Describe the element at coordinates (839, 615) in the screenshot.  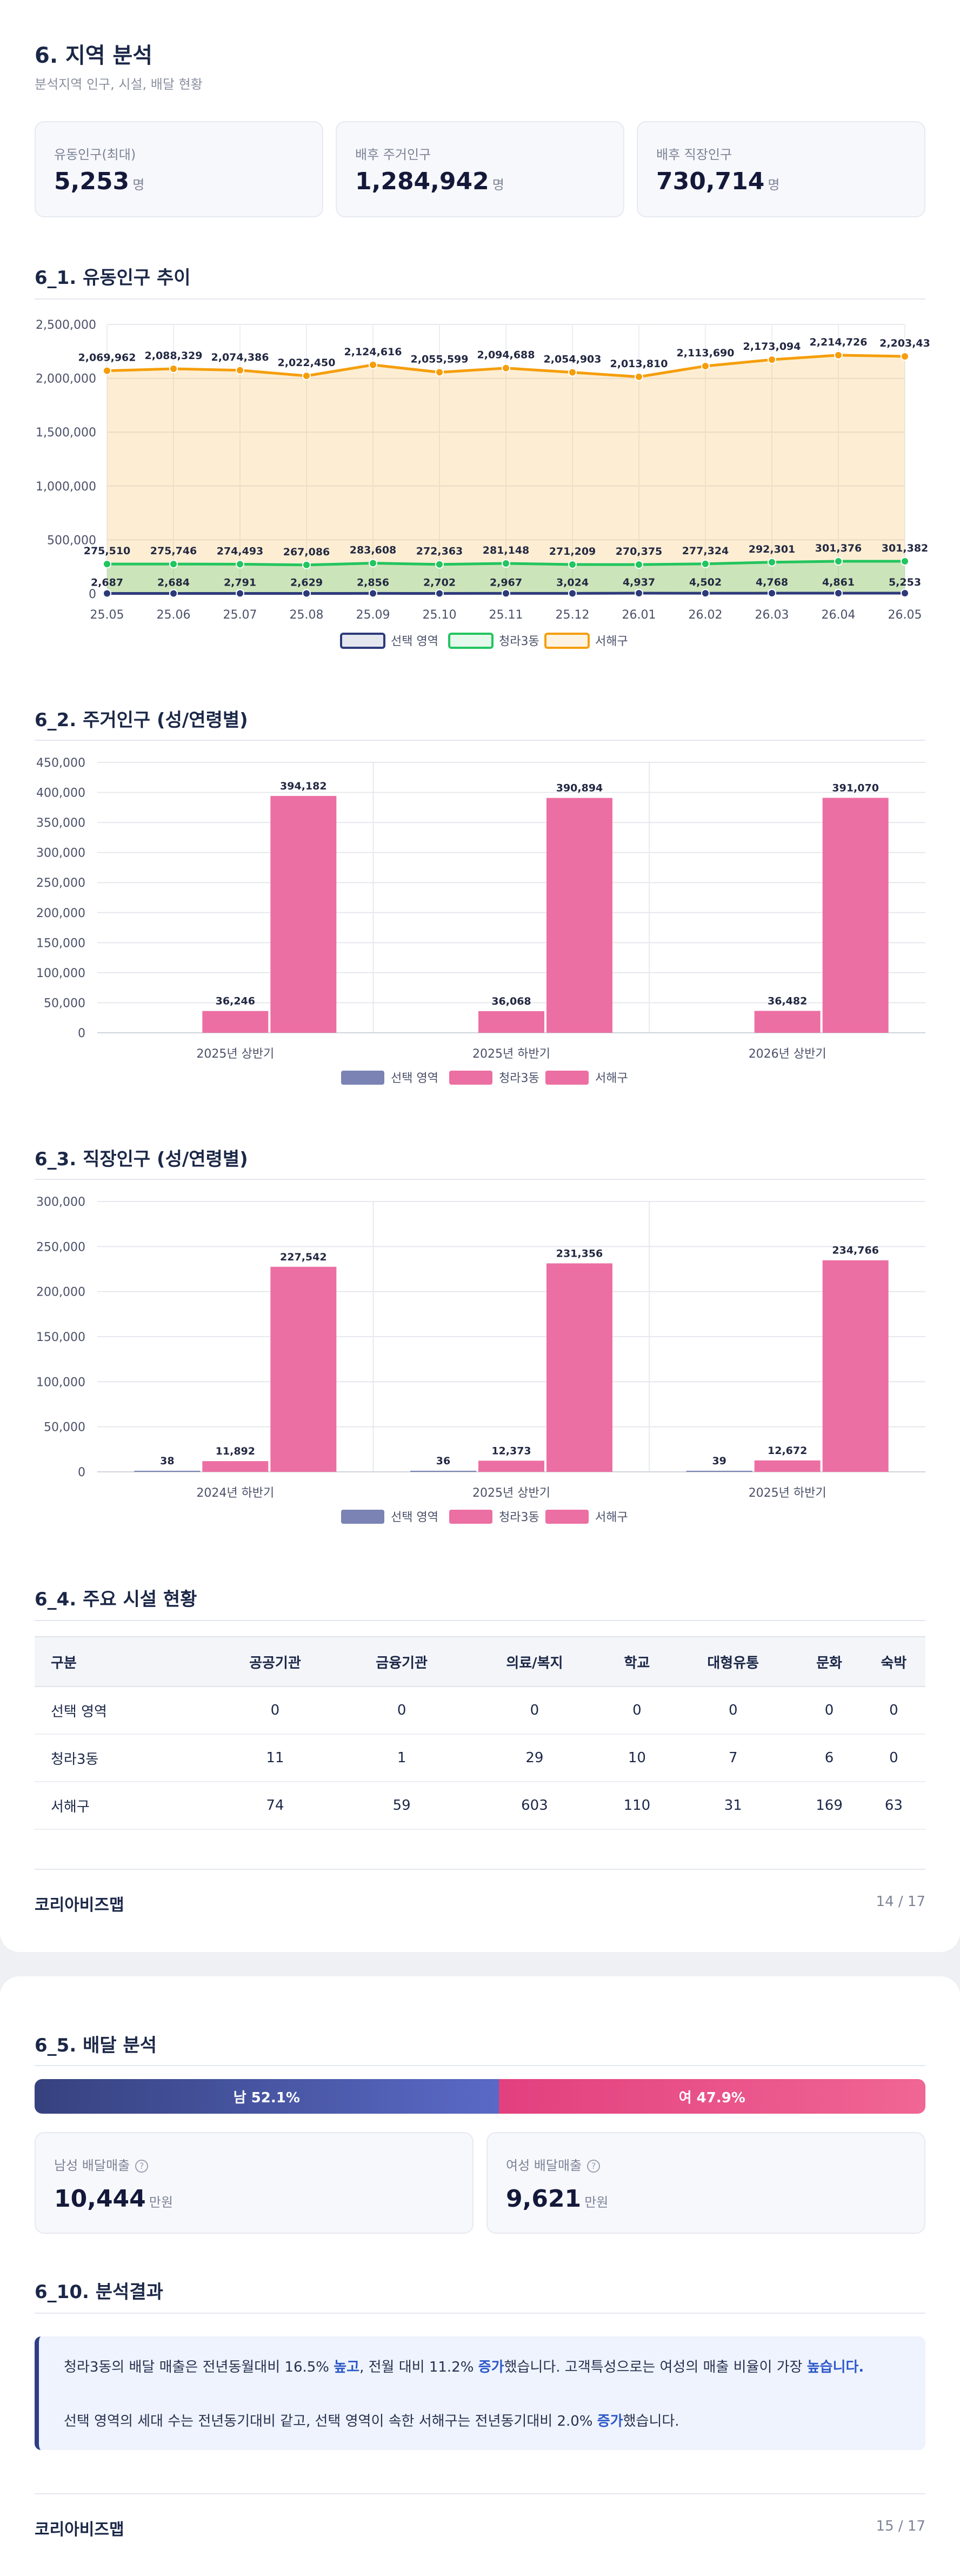
I see `x-tick-label: 26.04` at that location.